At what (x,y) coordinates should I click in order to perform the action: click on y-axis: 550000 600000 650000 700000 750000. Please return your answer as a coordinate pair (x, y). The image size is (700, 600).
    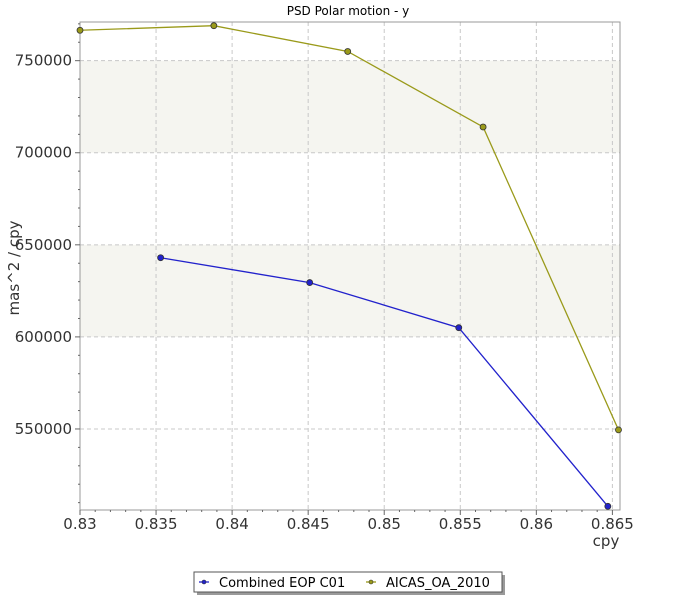
    Looking at the image, I should click on (47, 263).